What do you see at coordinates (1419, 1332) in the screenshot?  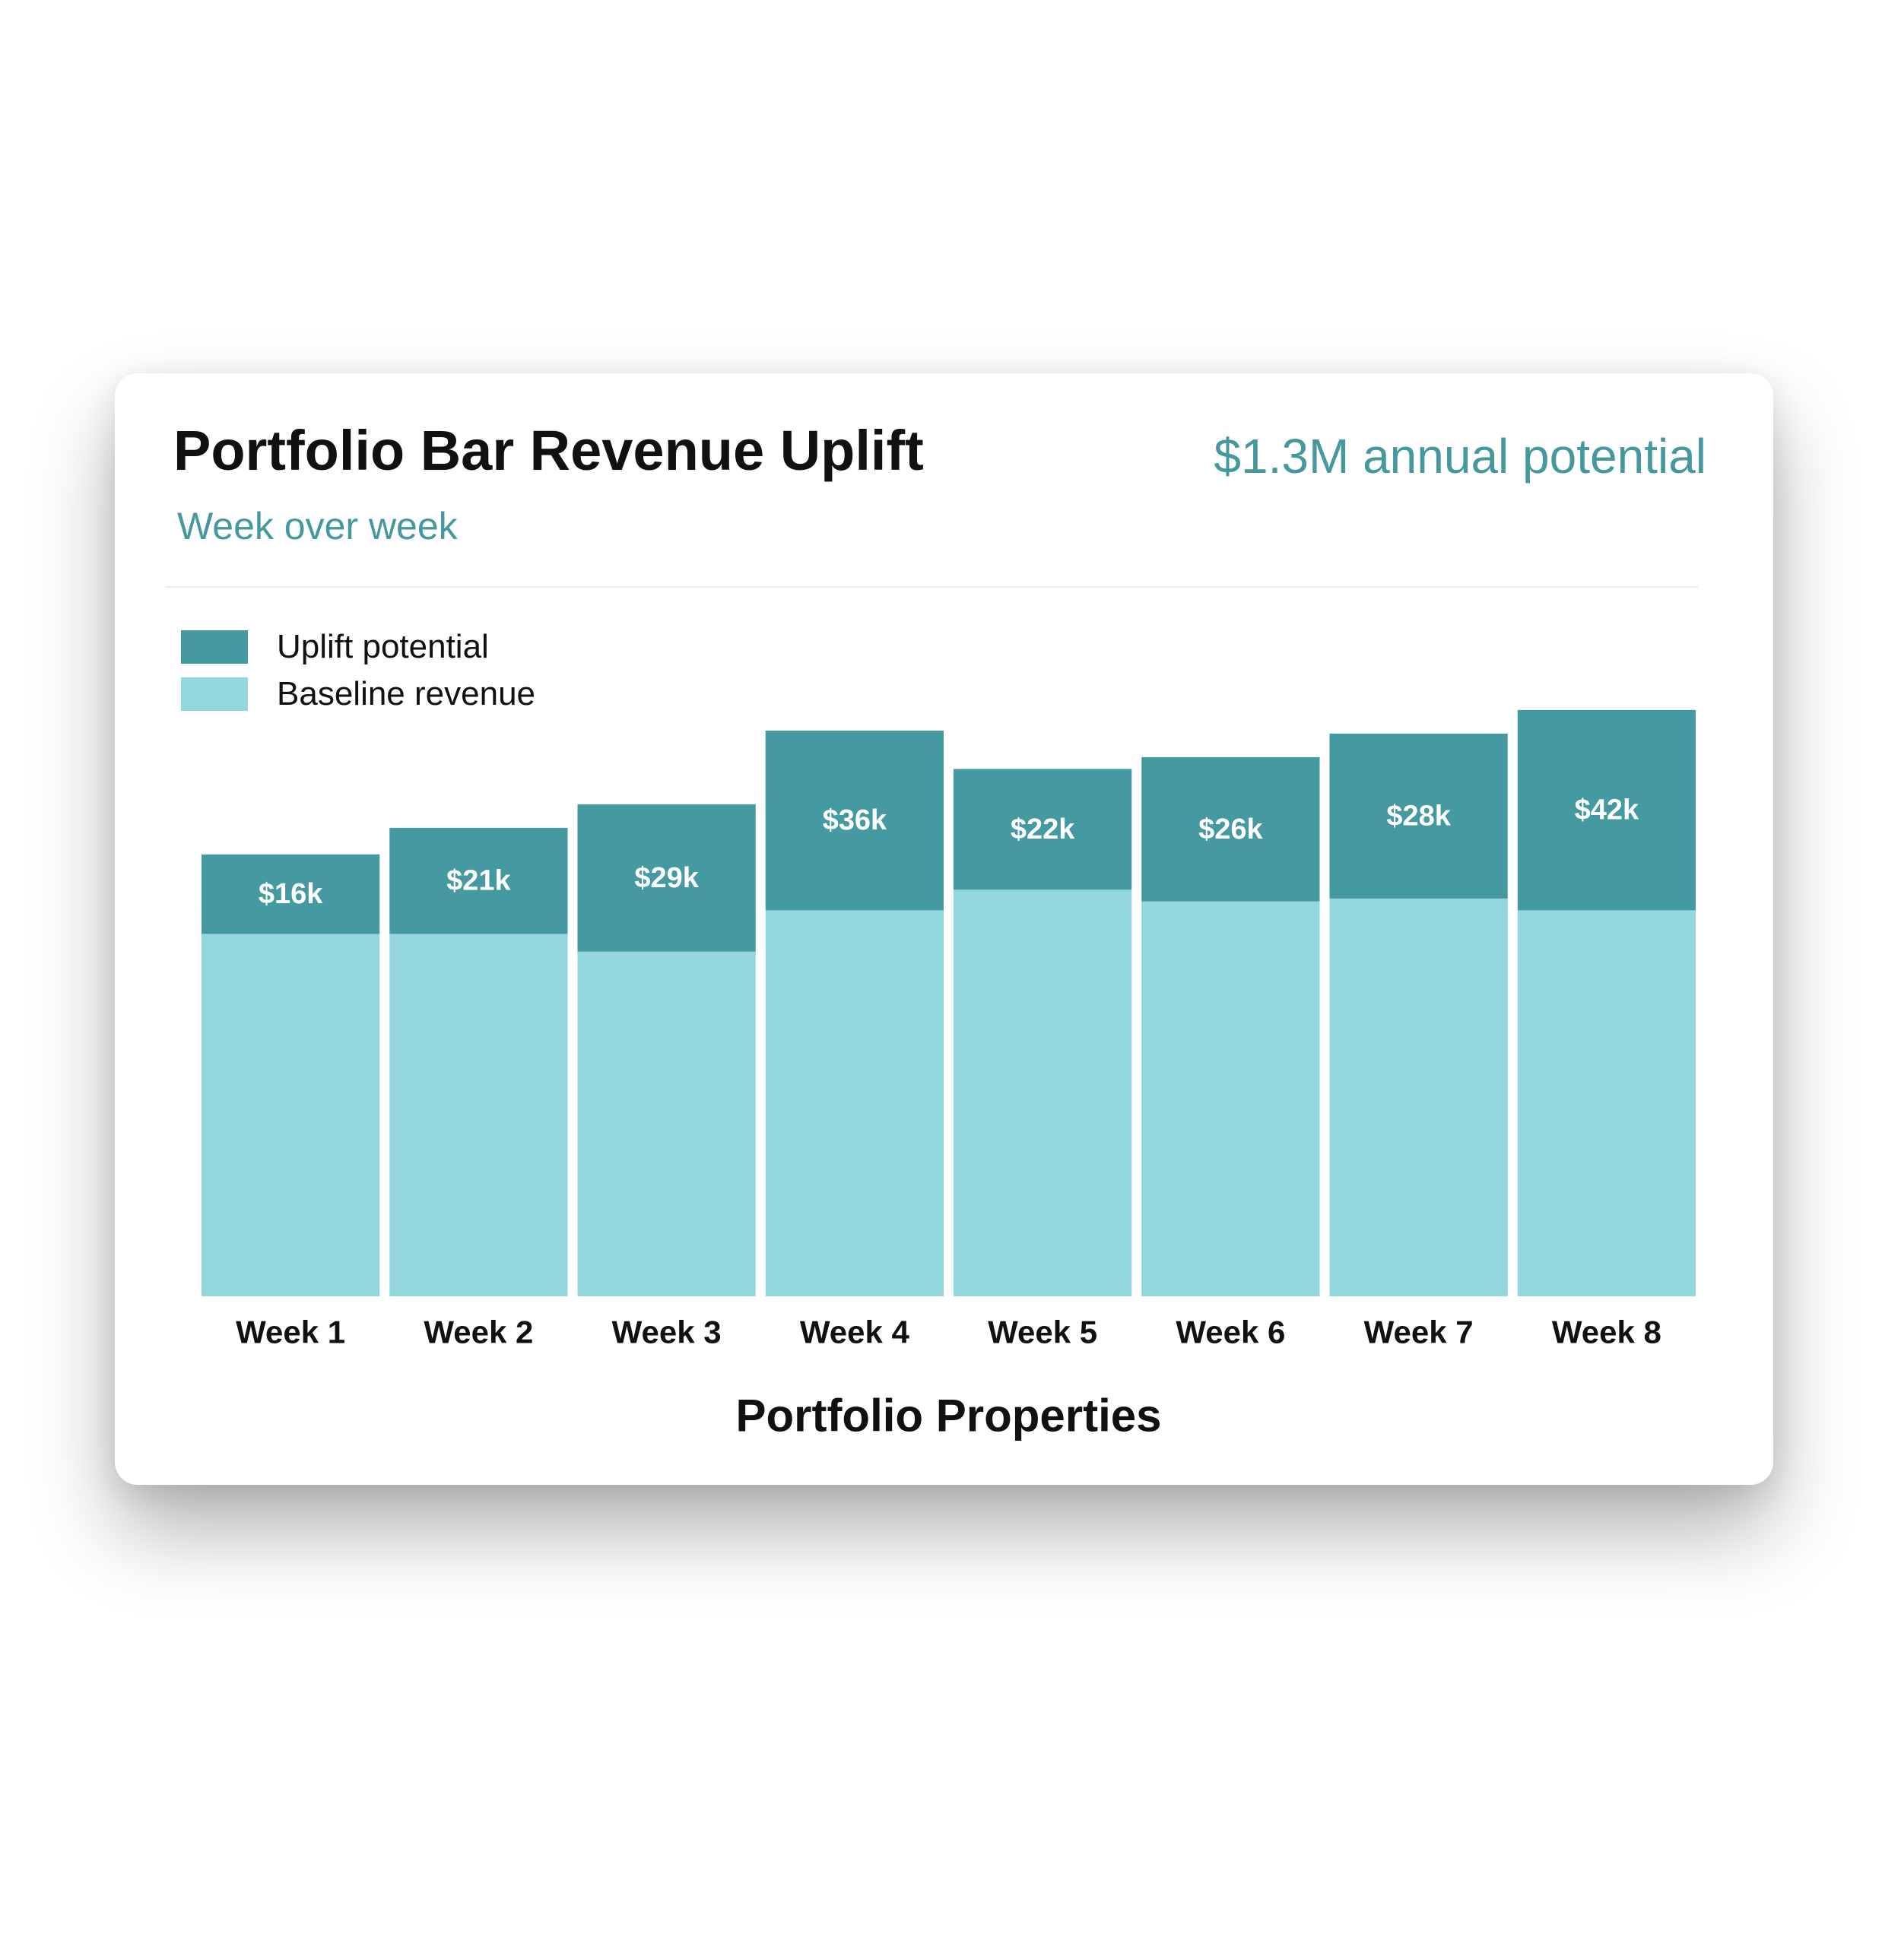 I see `x-tick-label-week-7: Week 7` at bounding box center [1419, 1332].